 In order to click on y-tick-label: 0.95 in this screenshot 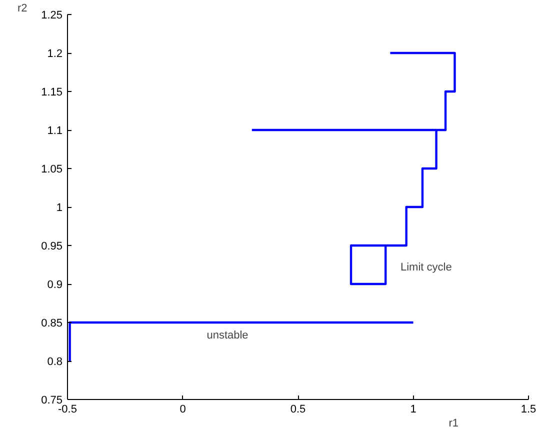, I will do `click(52, 246)`.